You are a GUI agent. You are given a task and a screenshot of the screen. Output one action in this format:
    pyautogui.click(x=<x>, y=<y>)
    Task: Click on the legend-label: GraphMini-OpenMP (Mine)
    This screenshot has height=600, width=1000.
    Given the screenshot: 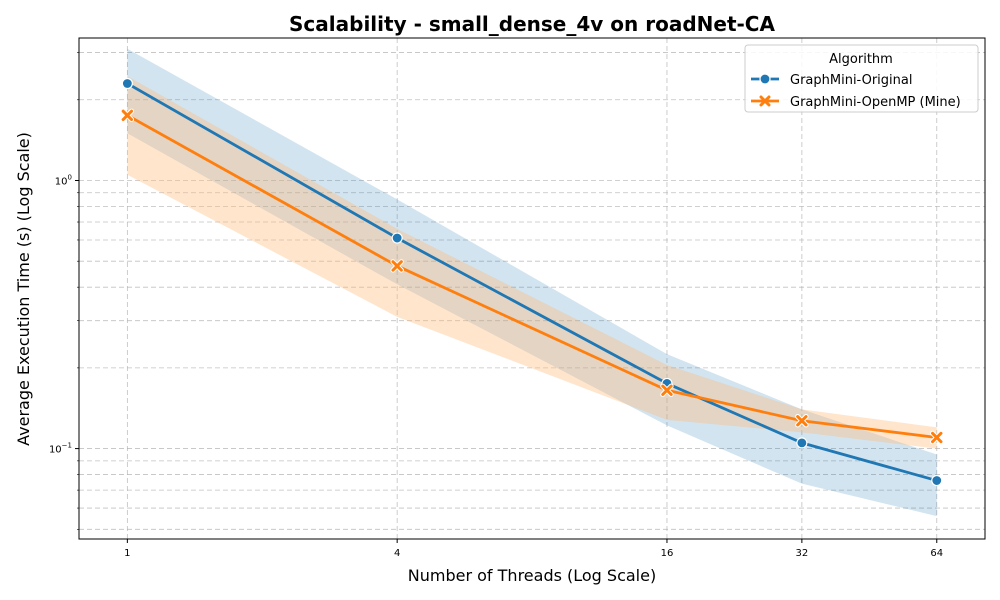 What is the action you would take?
    pyautogui.click(x=875, y=102)
    